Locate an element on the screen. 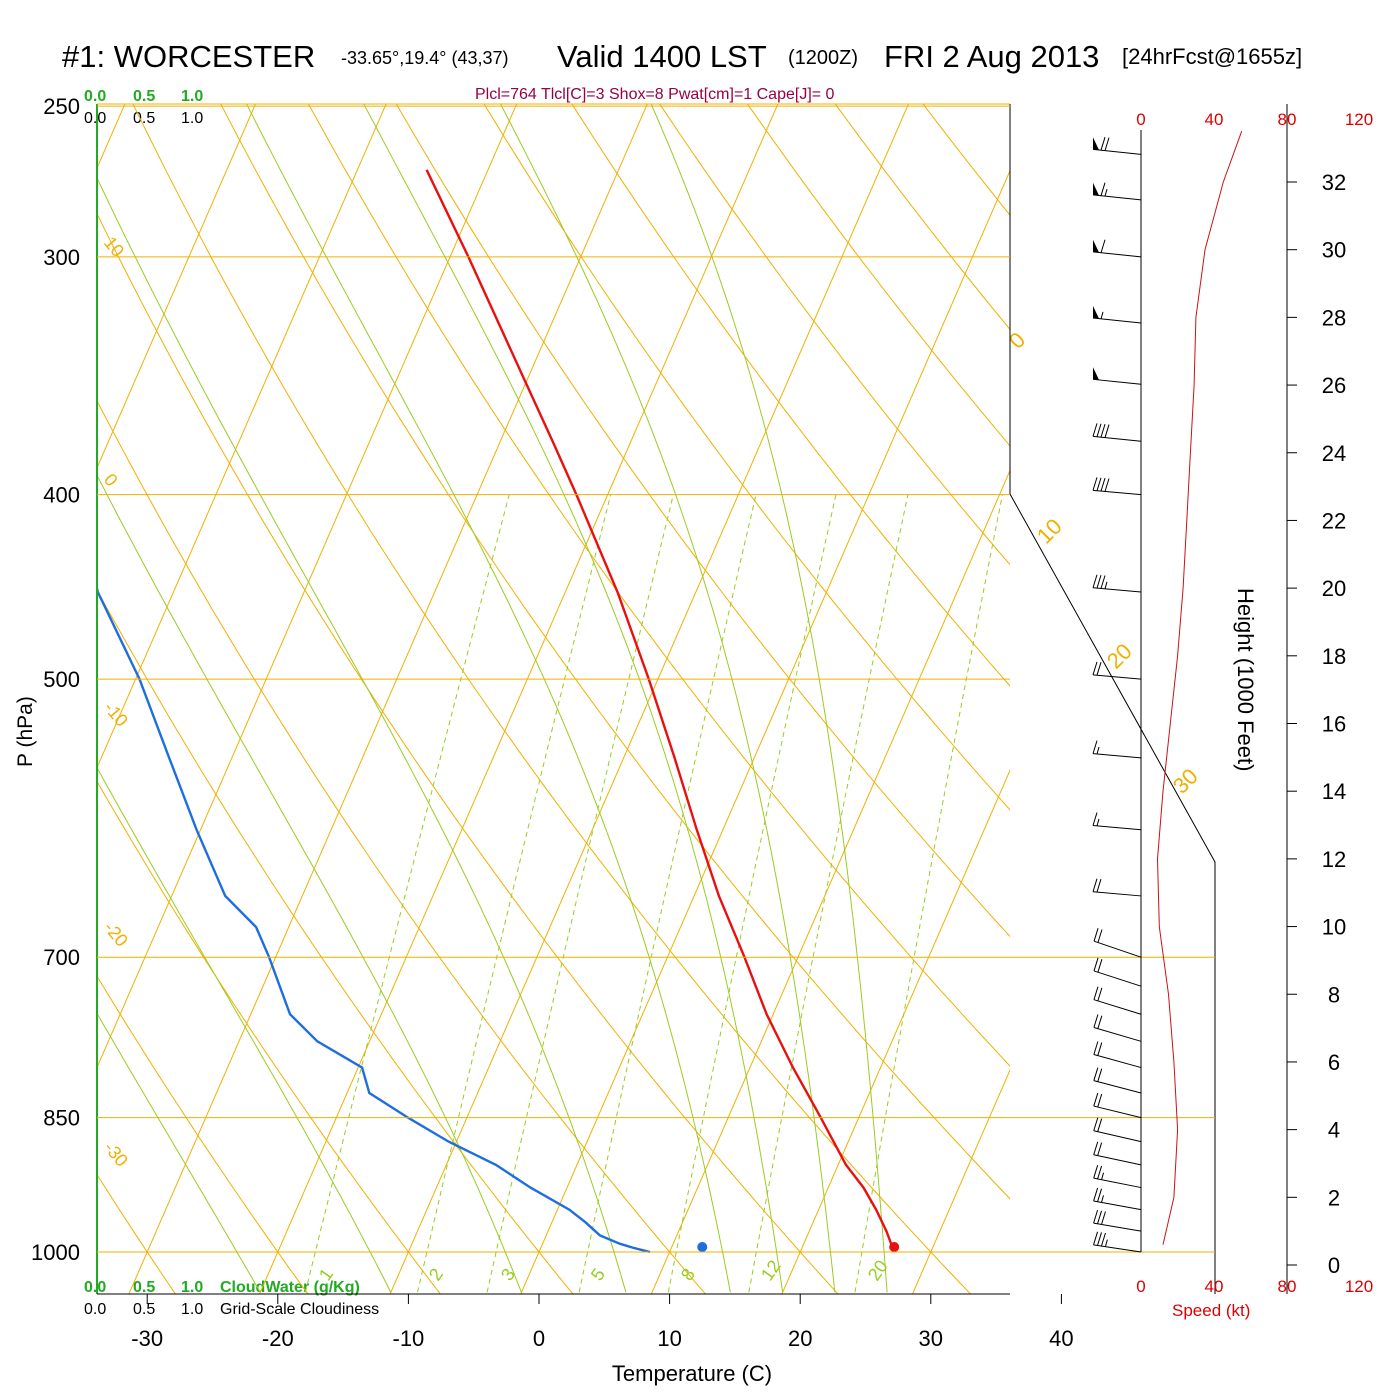  x-tick-label: 0 is located at coordinates (539, 1338).